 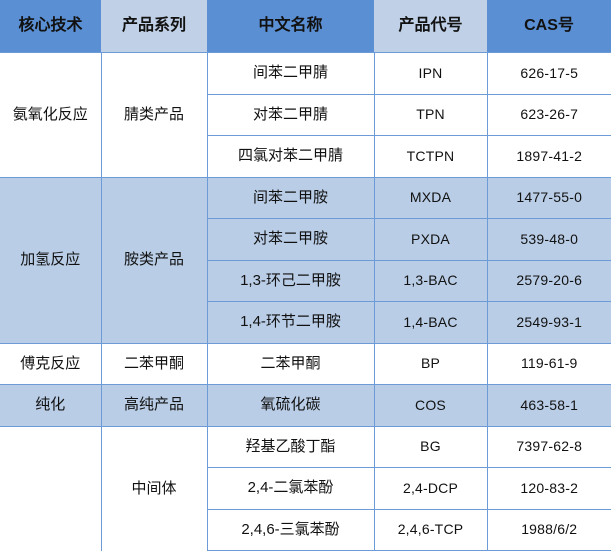 What do you see at coordinates (51, 114) in the screenshot?
I see `cell-core-technology: 氨氧化反应` at bounding box center [51, 114].